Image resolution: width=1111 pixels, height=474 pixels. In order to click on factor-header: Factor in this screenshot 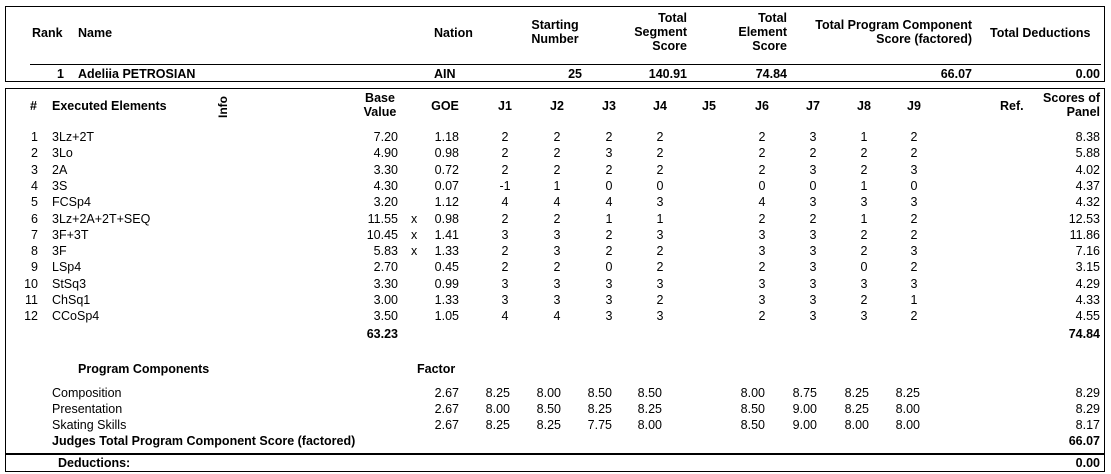, I will do `click(436, 369)`.